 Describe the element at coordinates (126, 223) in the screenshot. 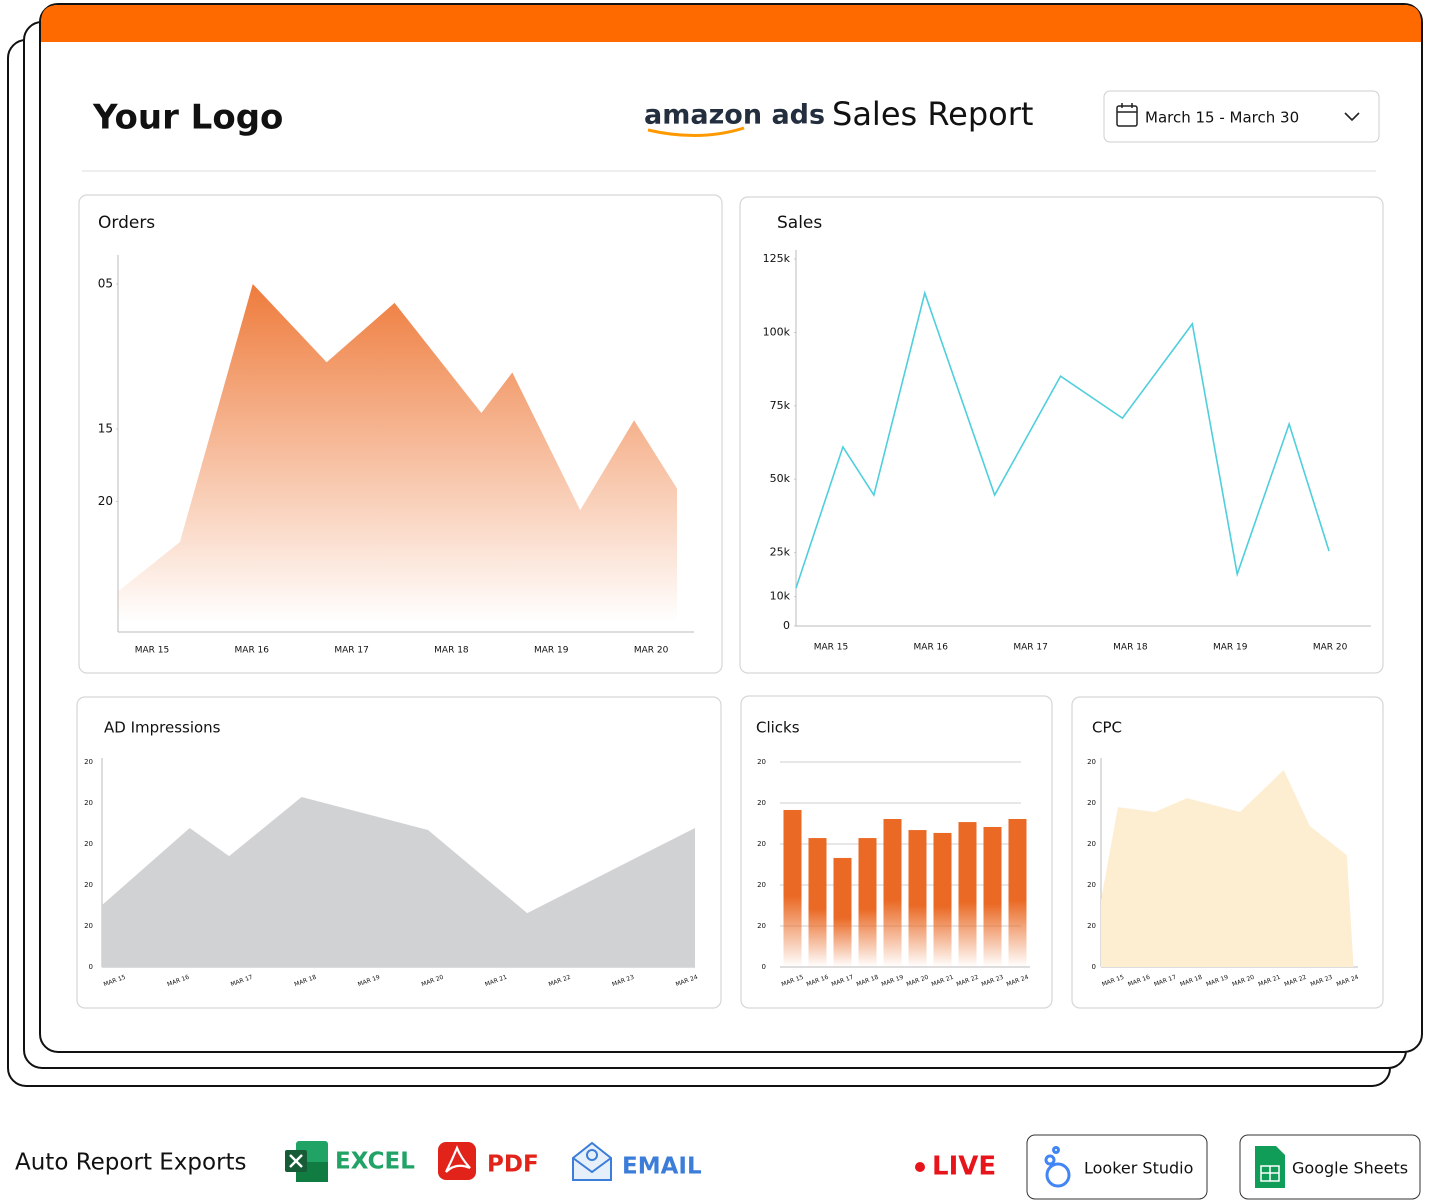

I see `chart-title: Orders` at that location.